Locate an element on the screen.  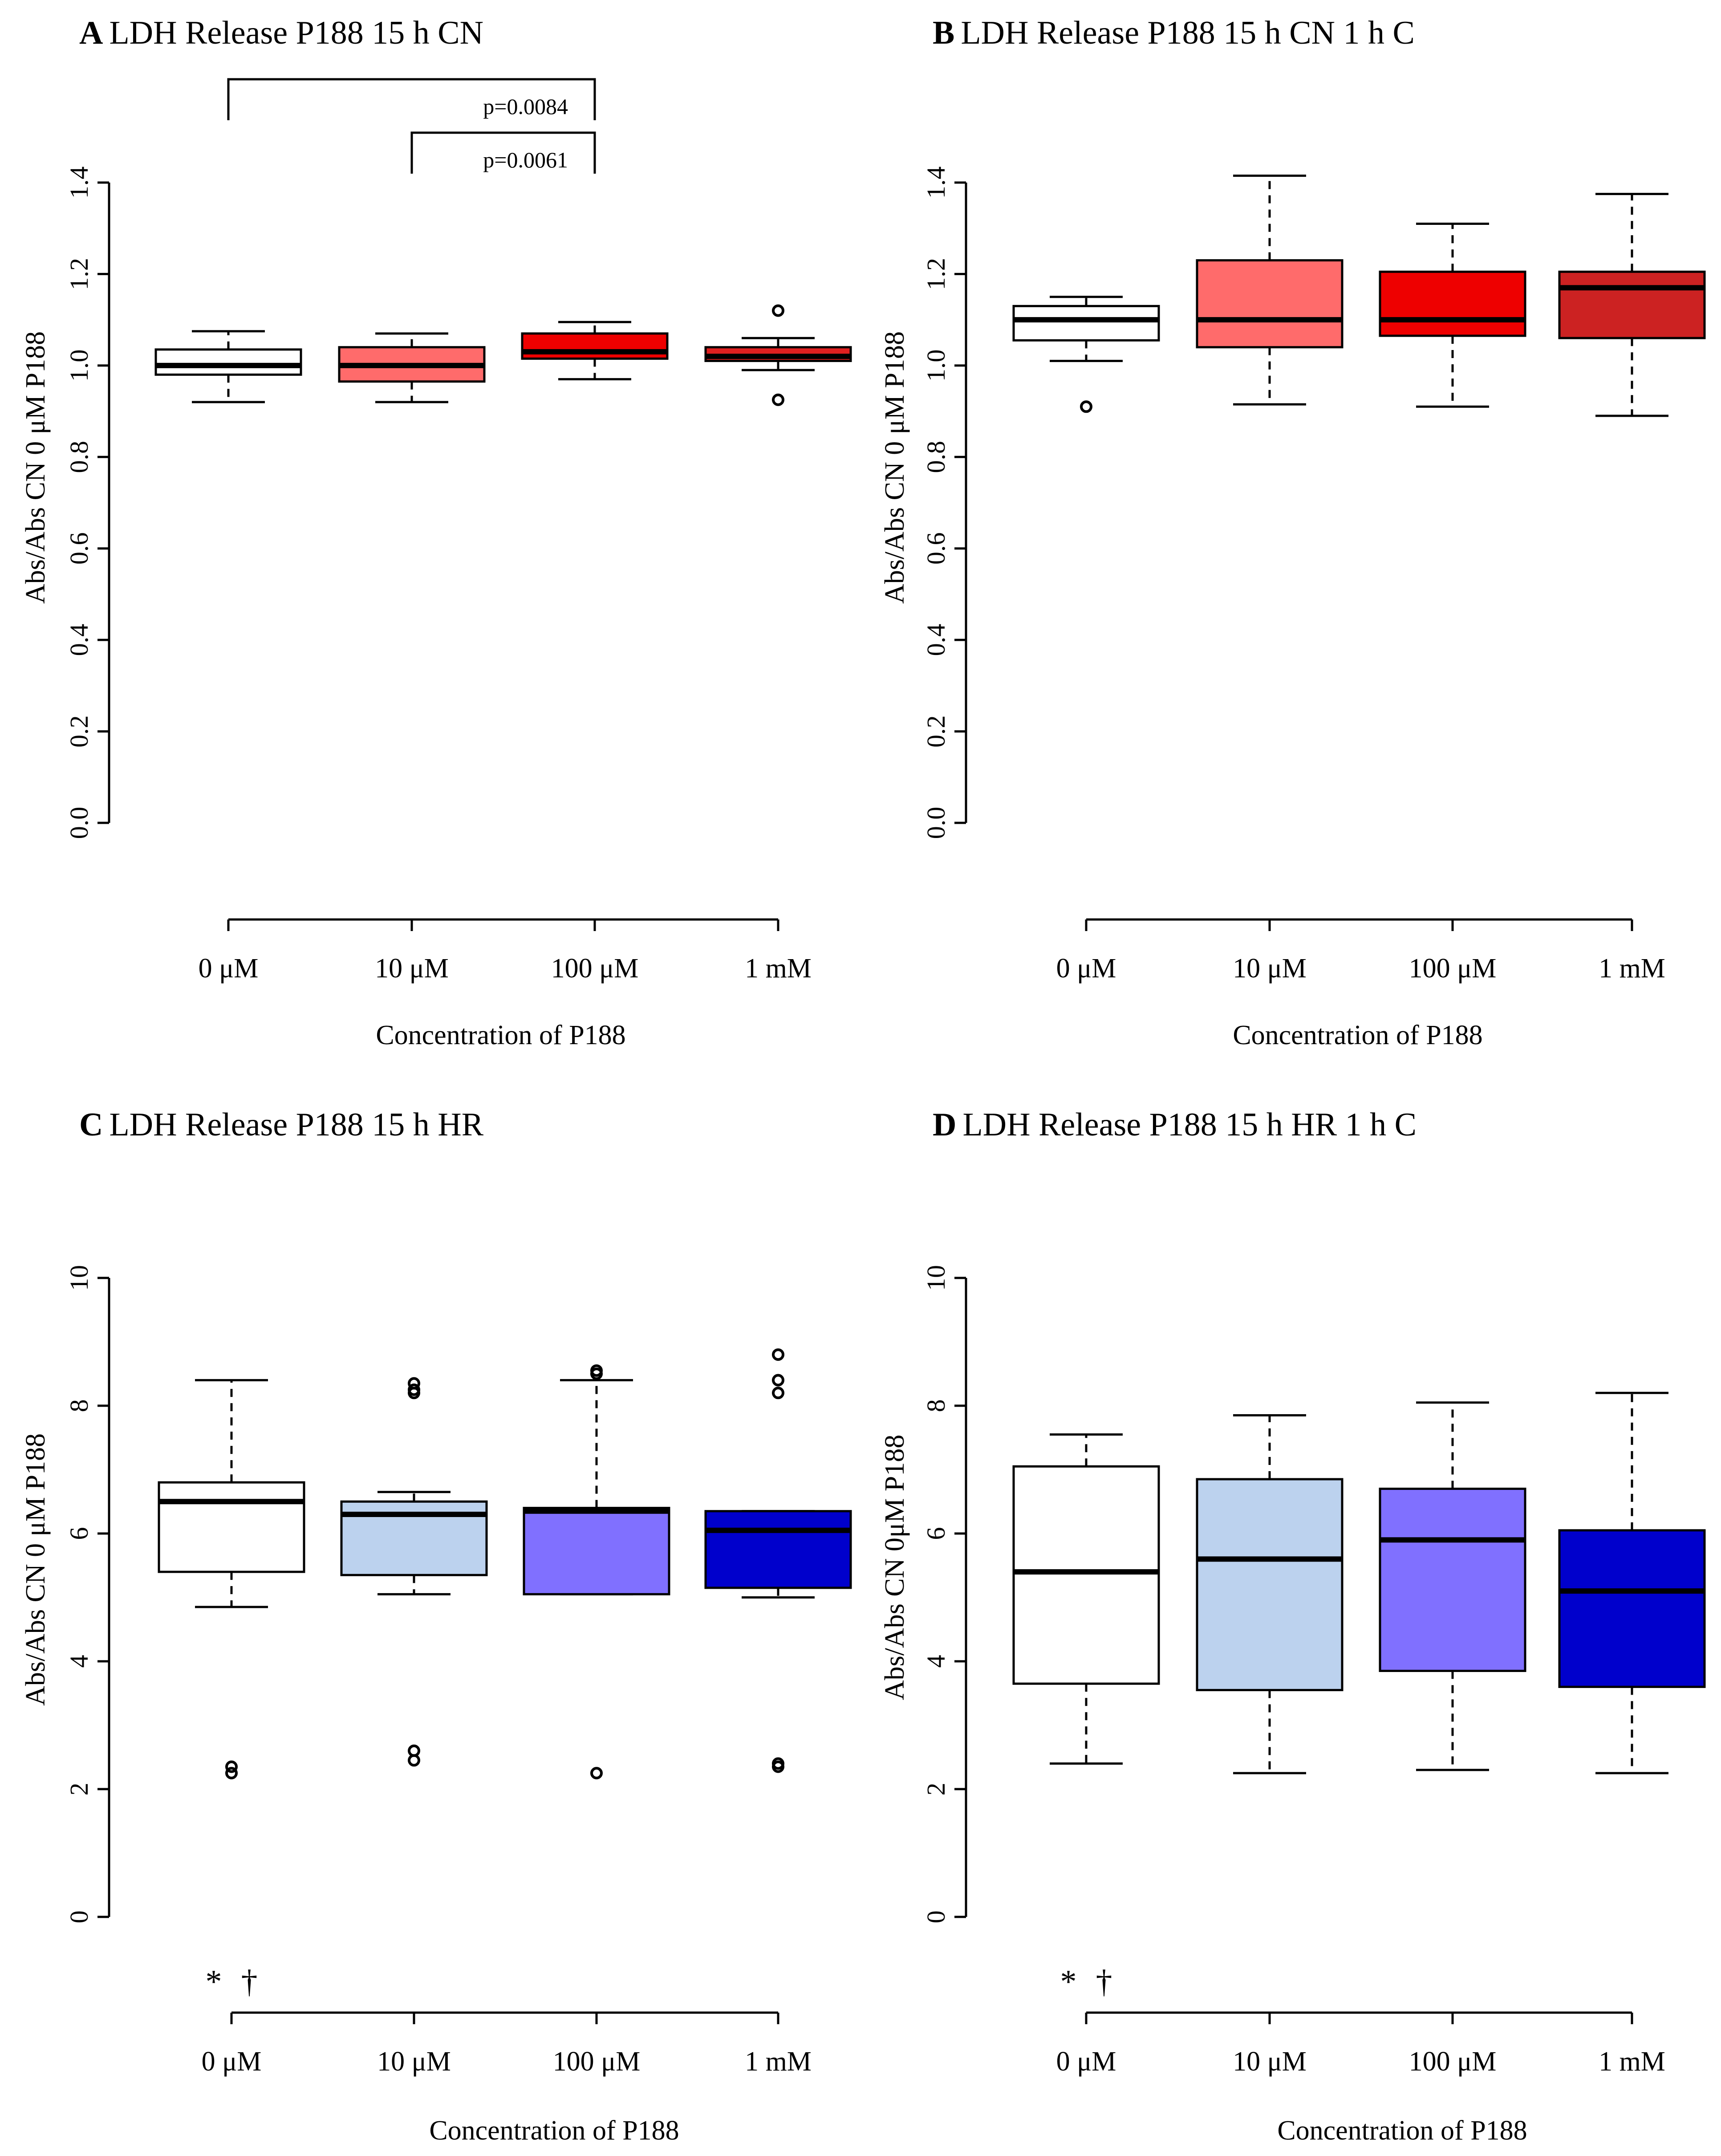
panel-c-ylabel: Abs/Abs CN 0 μM P188 is located at coordinates (36, 1569).